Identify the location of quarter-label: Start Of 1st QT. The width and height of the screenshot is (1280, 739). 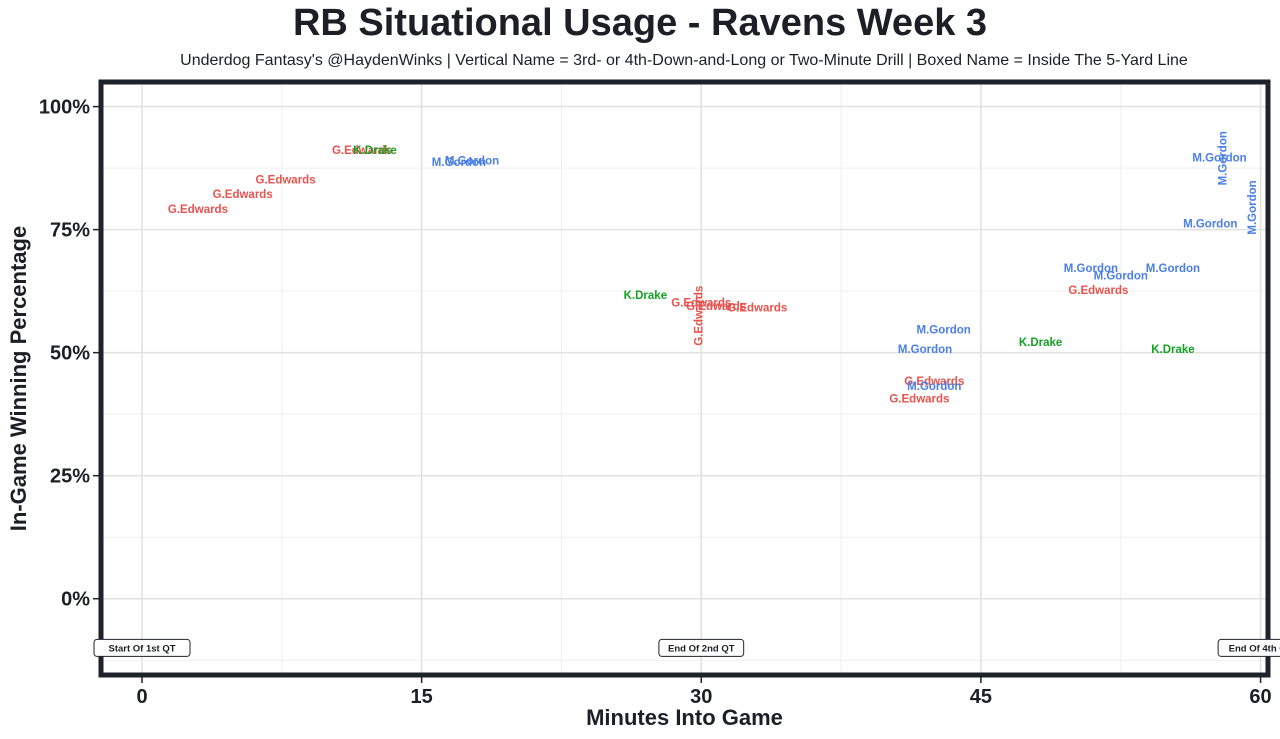
(141, 648).